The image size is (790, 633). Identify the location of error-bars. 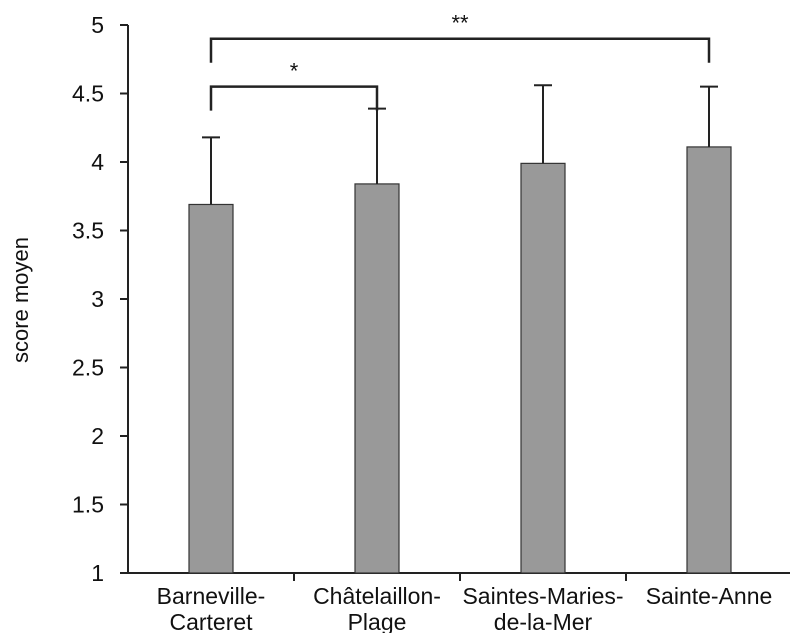
(460, 144).